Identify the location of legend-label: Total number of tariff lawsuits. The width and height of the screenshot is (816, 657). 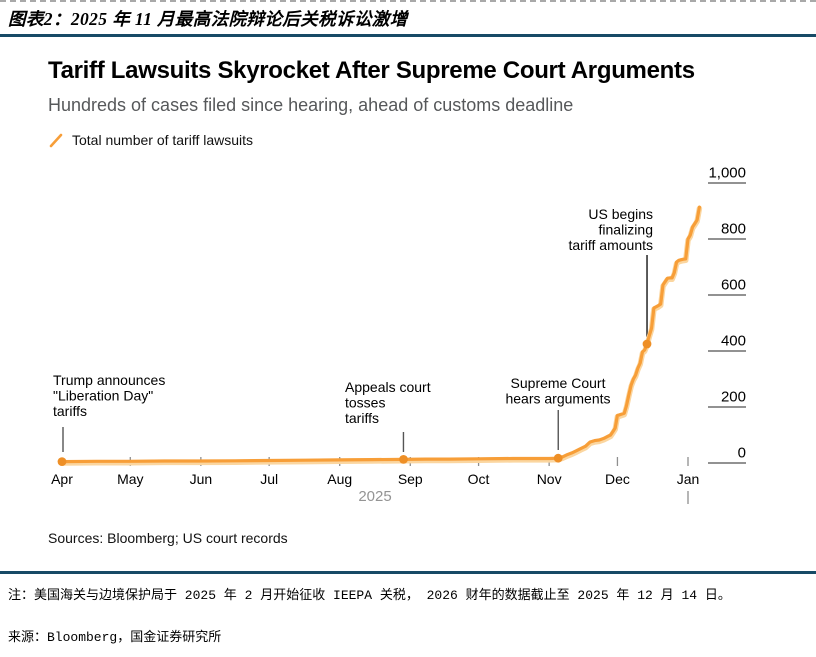
(163, 140).